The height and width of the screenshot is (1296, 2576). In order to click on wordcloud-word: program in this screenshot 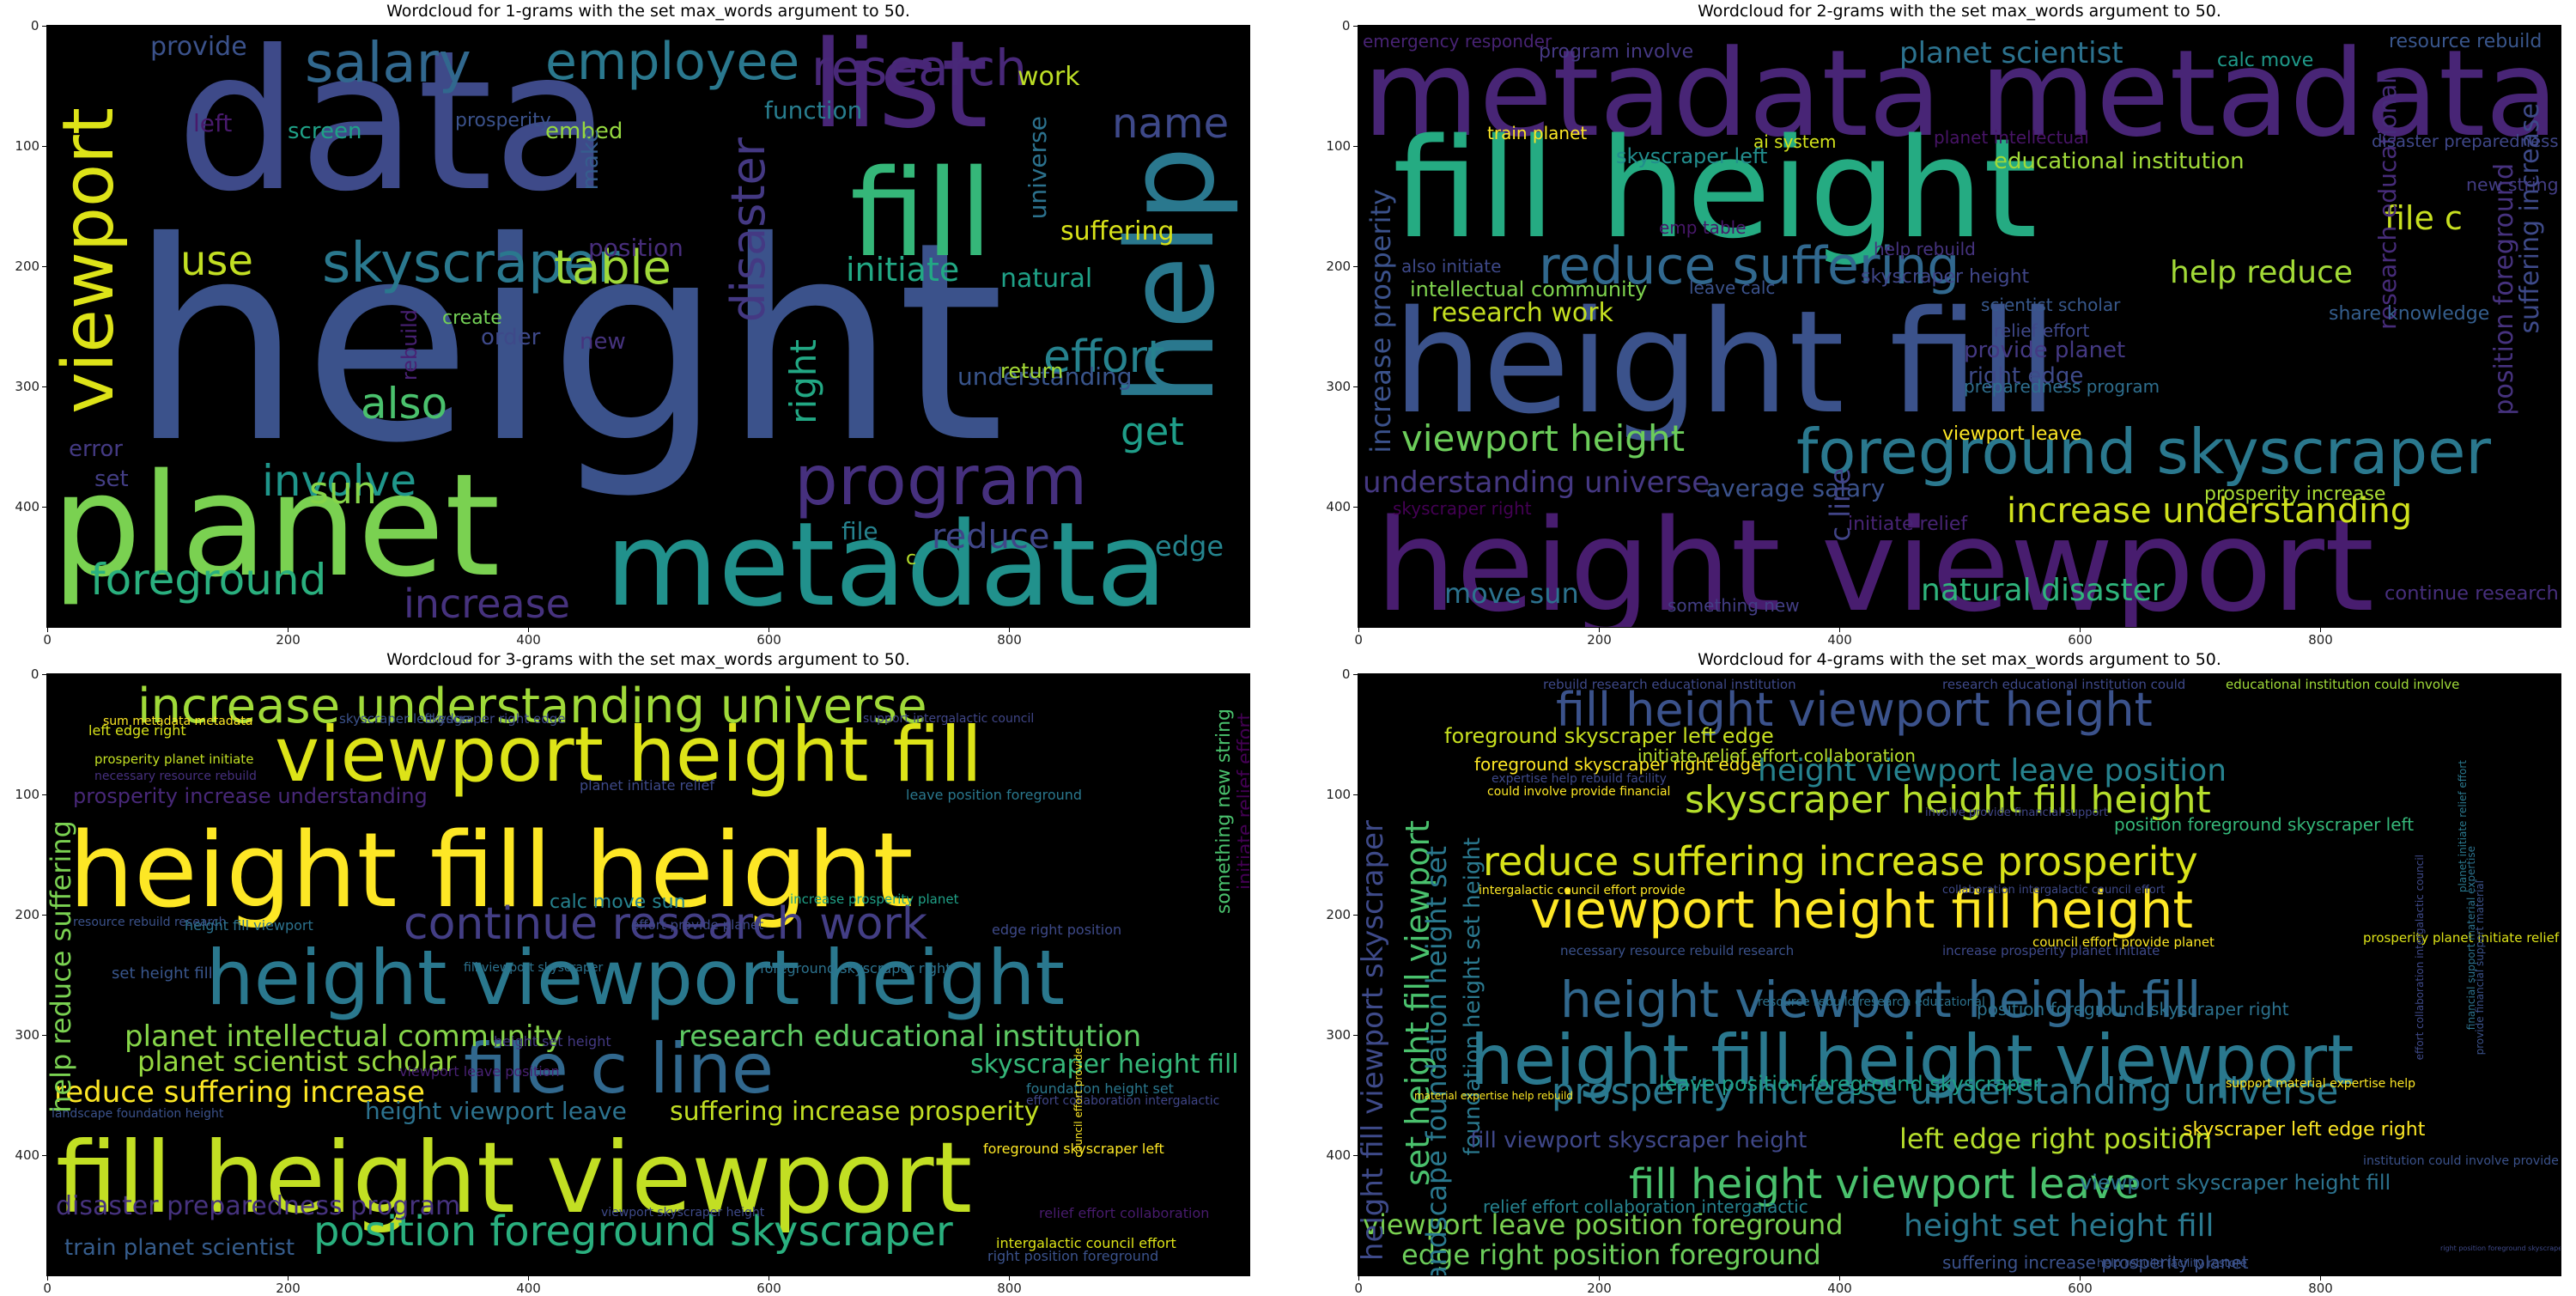, I will do `click(941, 480)`.